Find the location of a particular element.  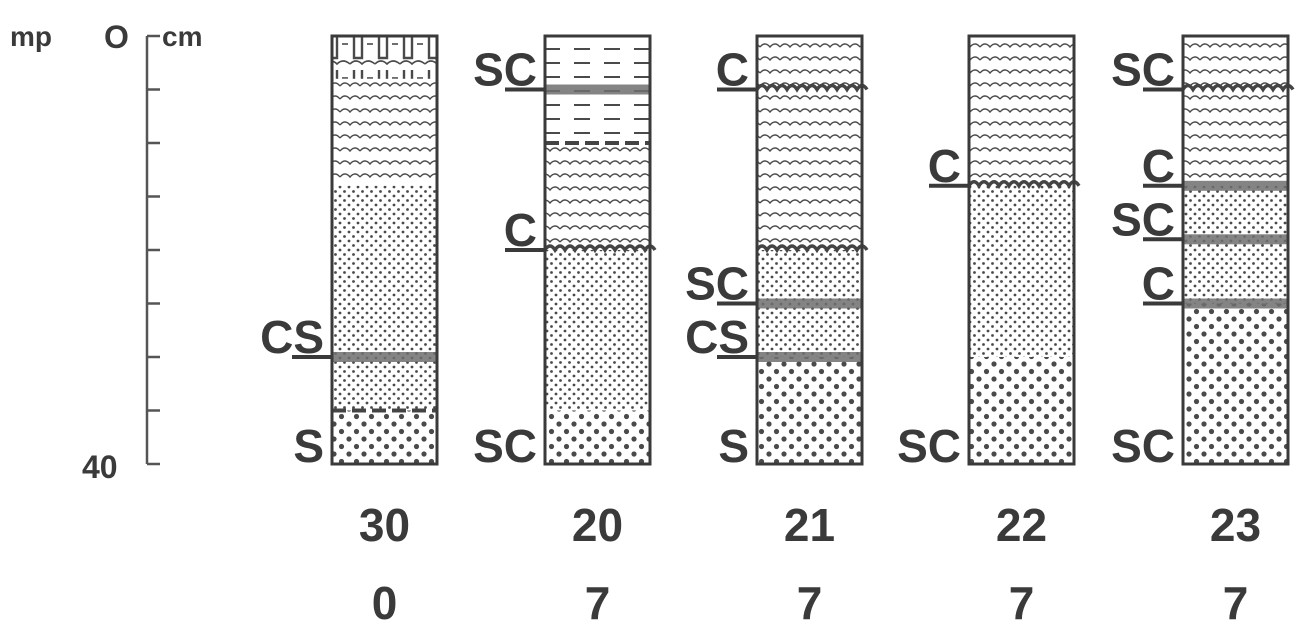

column-number: 20 is located at coordinates (597, 525).